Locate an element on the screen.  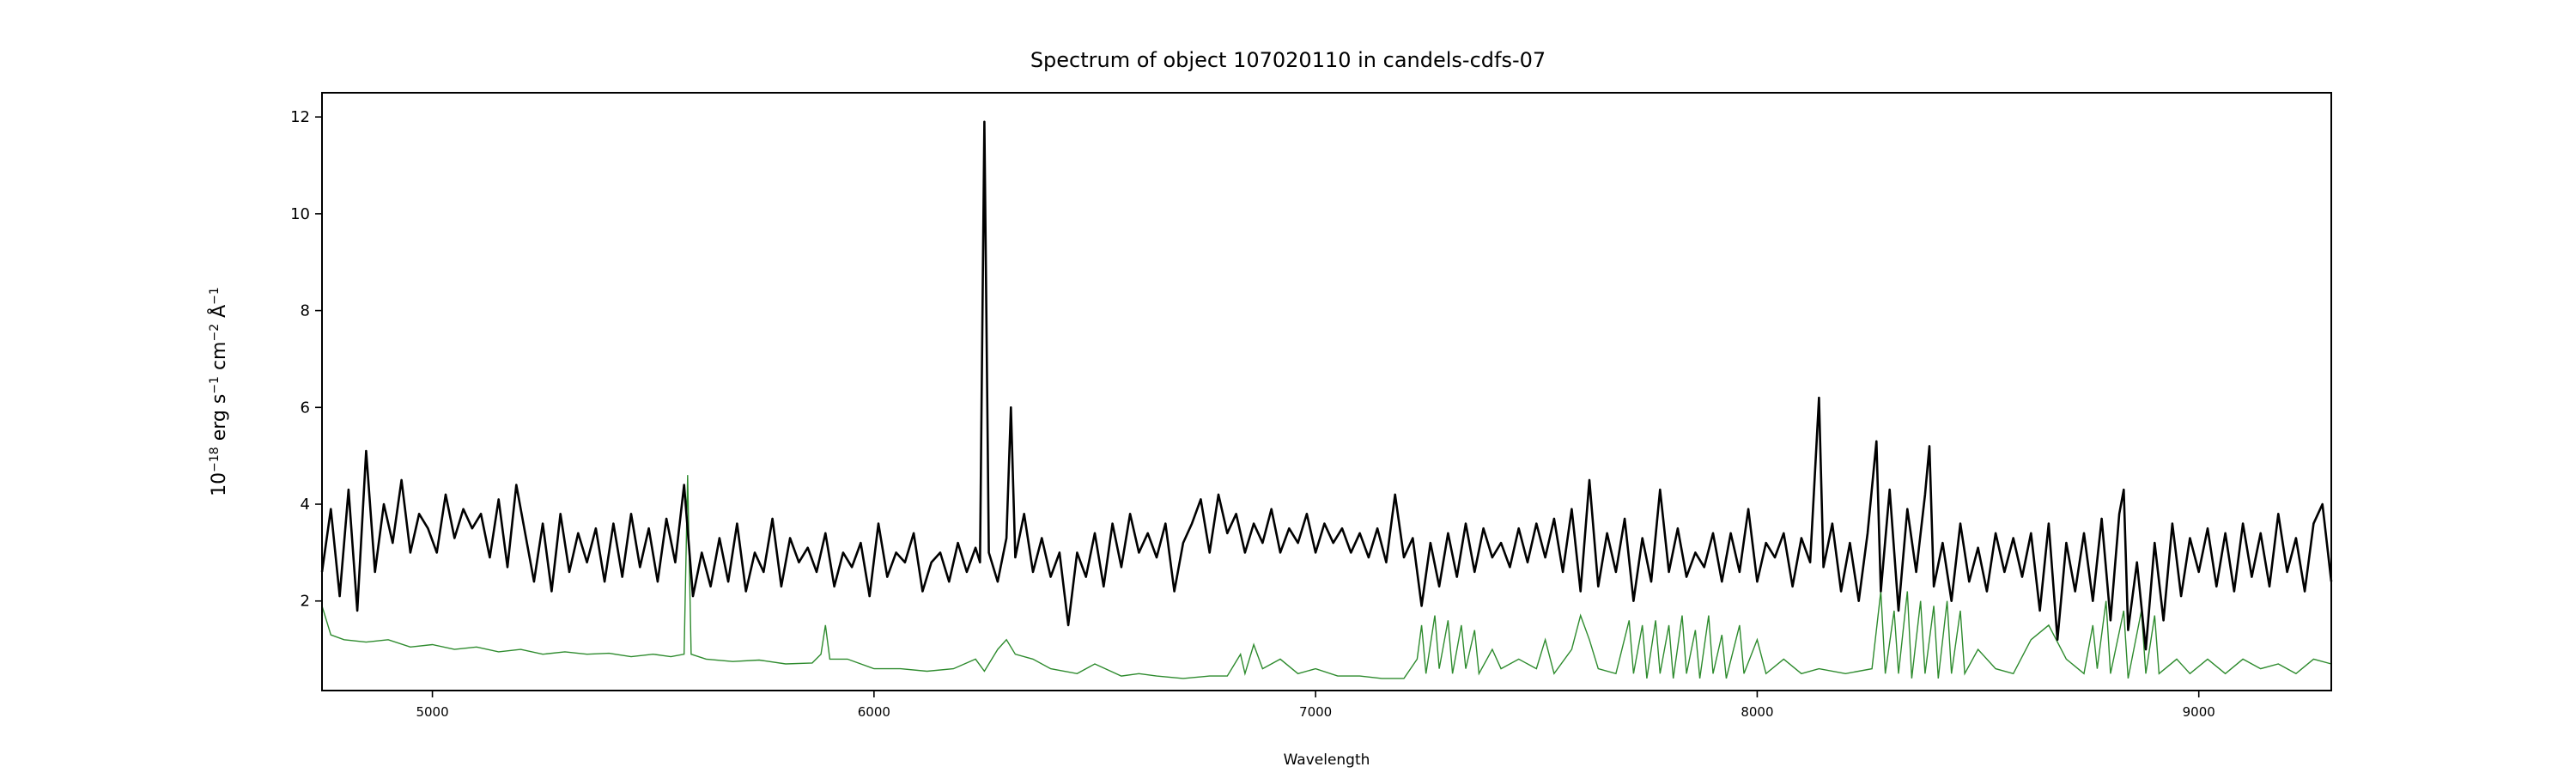
y-tick-label: 6 is located at coordinates (305, 408).